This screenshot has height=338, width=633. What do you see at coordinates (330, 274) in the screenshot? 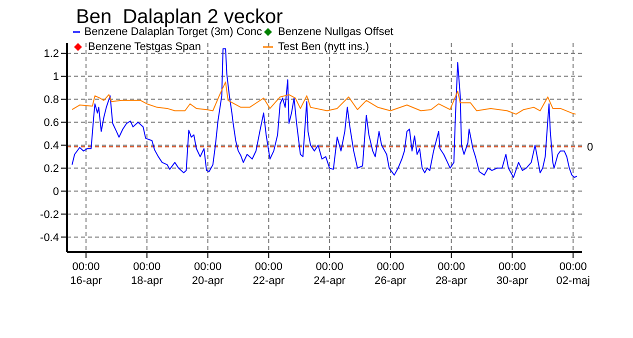
I see `x-tick-label: 00:00 24-apr` at bounding box center [330, 274].